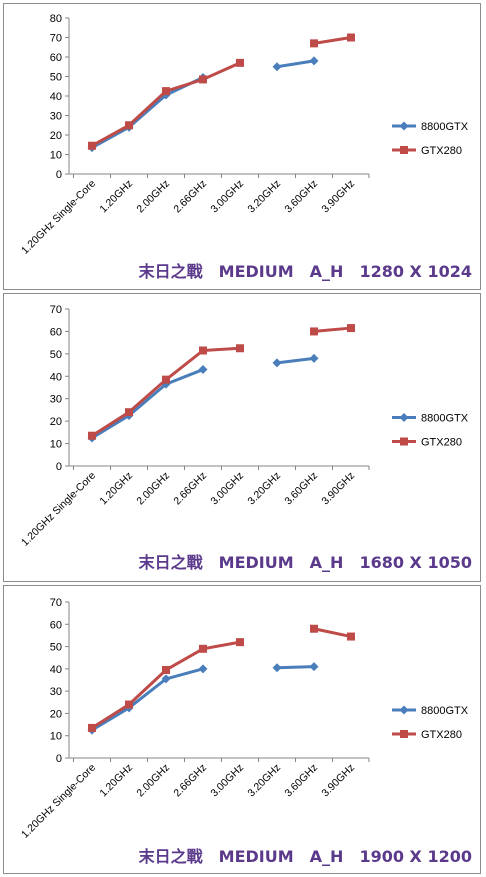 Image resolution: width=486 pixels, height=877 pixels. I want to click on chart-title-1: 末日之戰 MEDIUM A_H 1280 X 1024, so click(305, 271).